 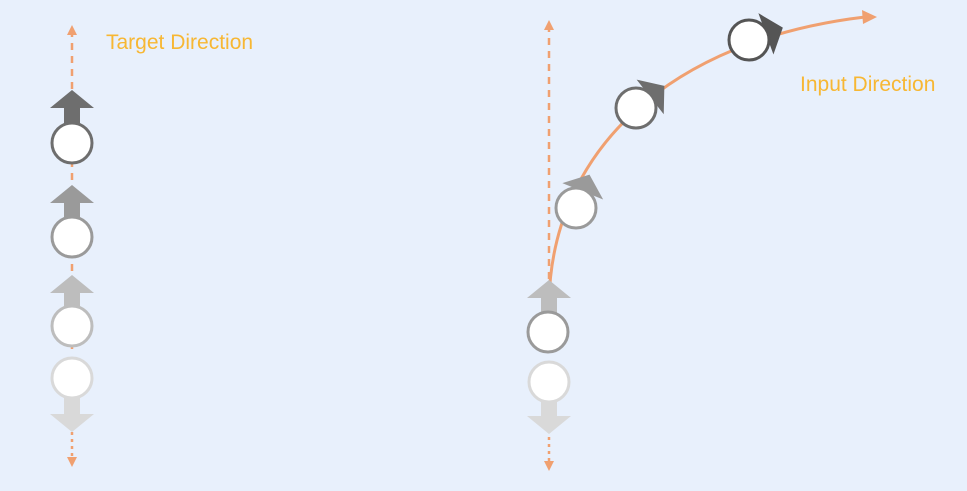 I want to click on input-direction-curve-head, so click(x=869, y=17).